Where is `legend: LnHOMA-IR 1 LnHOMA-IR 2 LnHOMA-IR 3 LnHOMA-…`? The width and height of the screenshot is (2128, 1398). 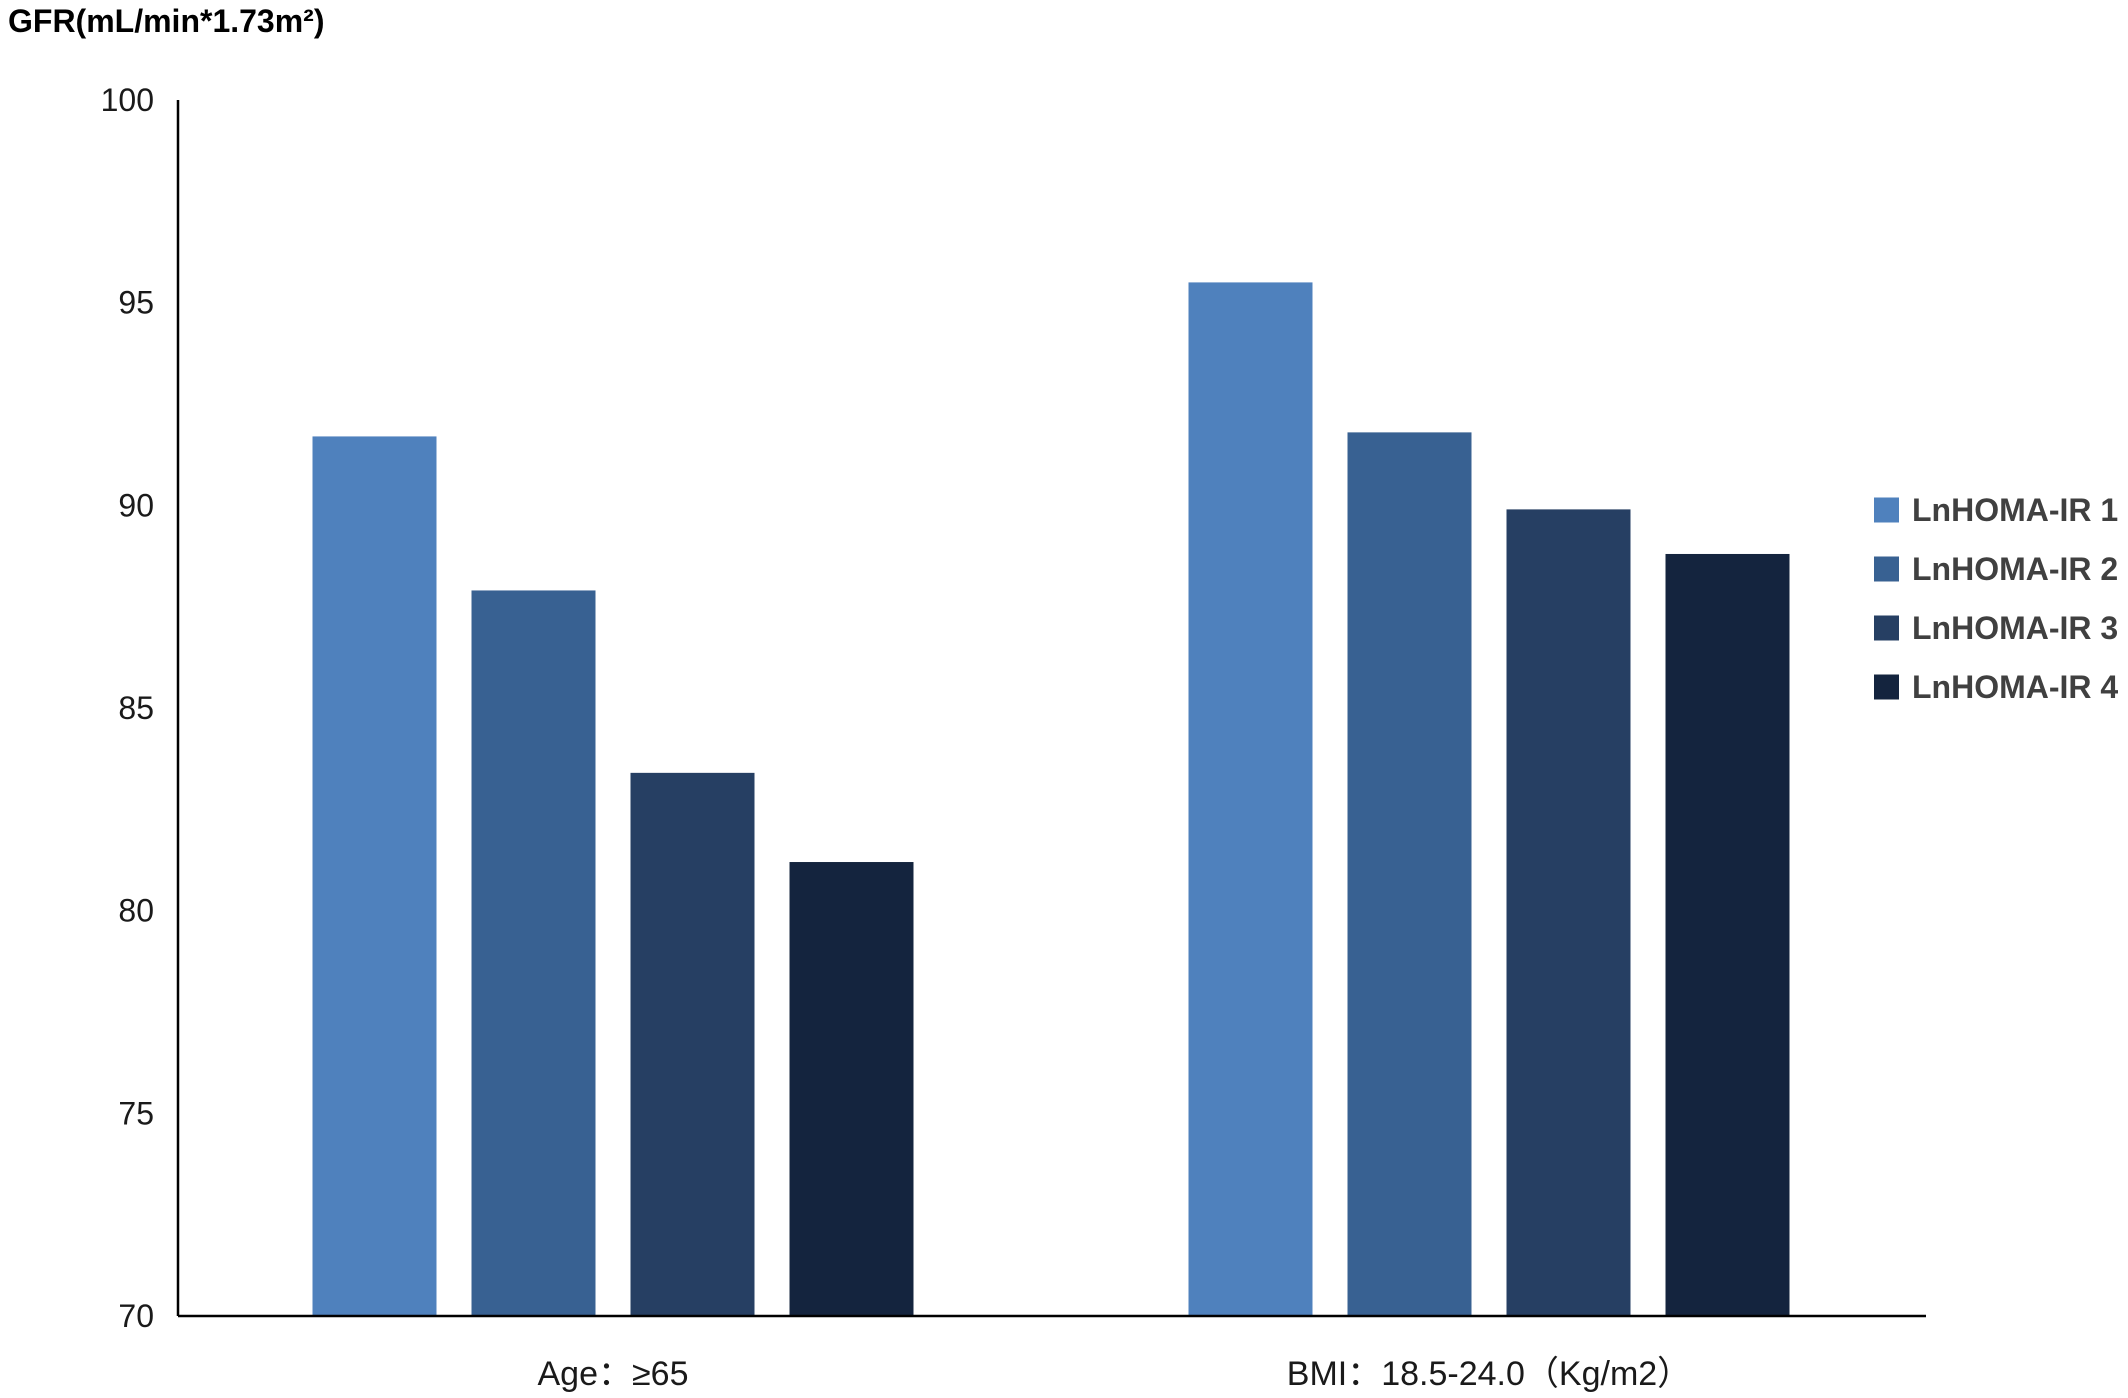
legend: LnHOMA-IR 1 LnHOMA-IR 2 LnHOMA-IR 3 LnHOMA-… is located at coordinates (1996, 598).